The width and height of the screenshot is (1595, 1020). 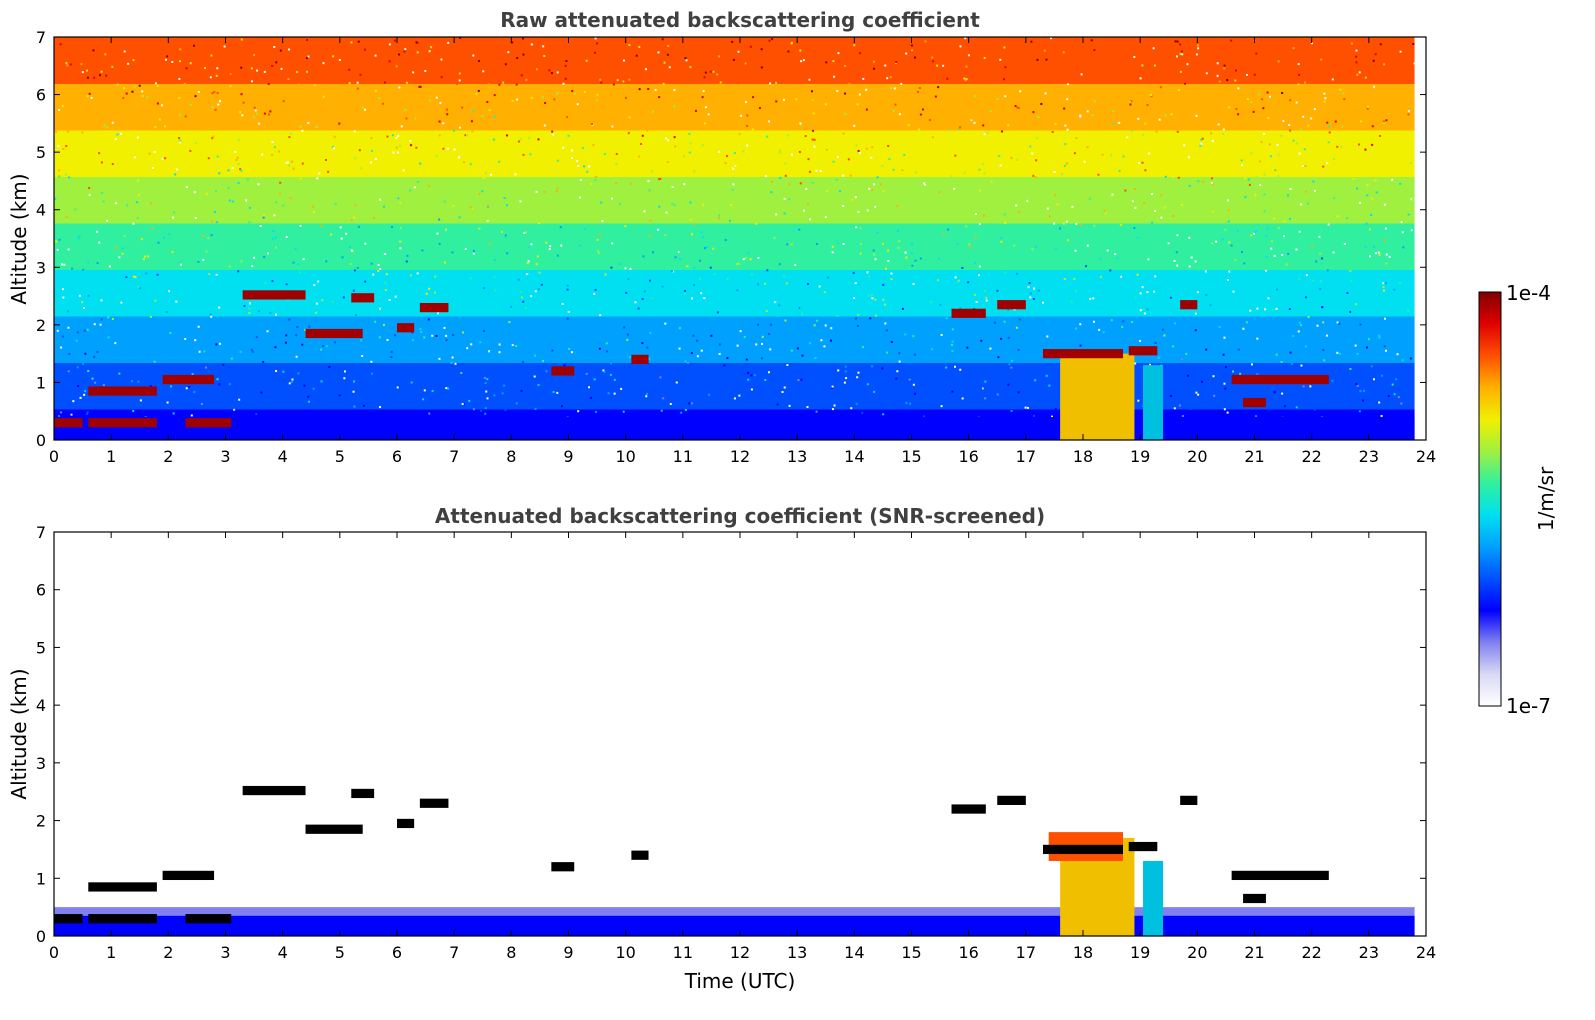 What do you see at coordinates (225, 952) in the screenshot?
I see `bottom-x-tick-label: 3` at bounding box center [225, 952].